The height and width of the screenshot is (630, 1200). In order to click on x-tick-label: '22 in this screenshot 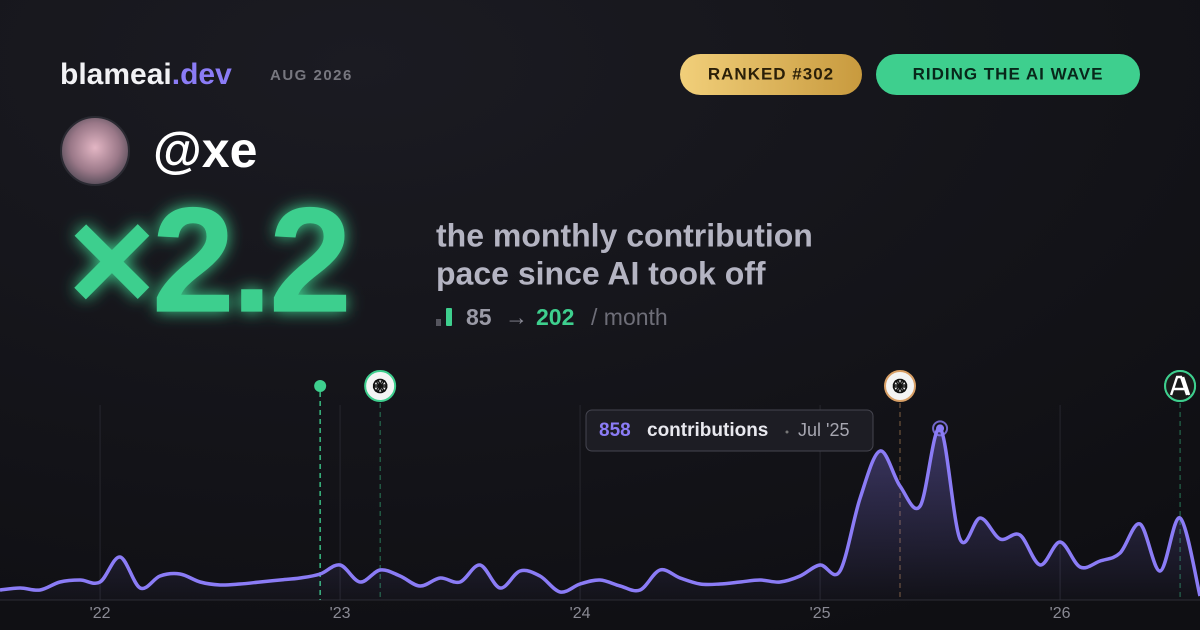, I will do `click(100, 613)`.